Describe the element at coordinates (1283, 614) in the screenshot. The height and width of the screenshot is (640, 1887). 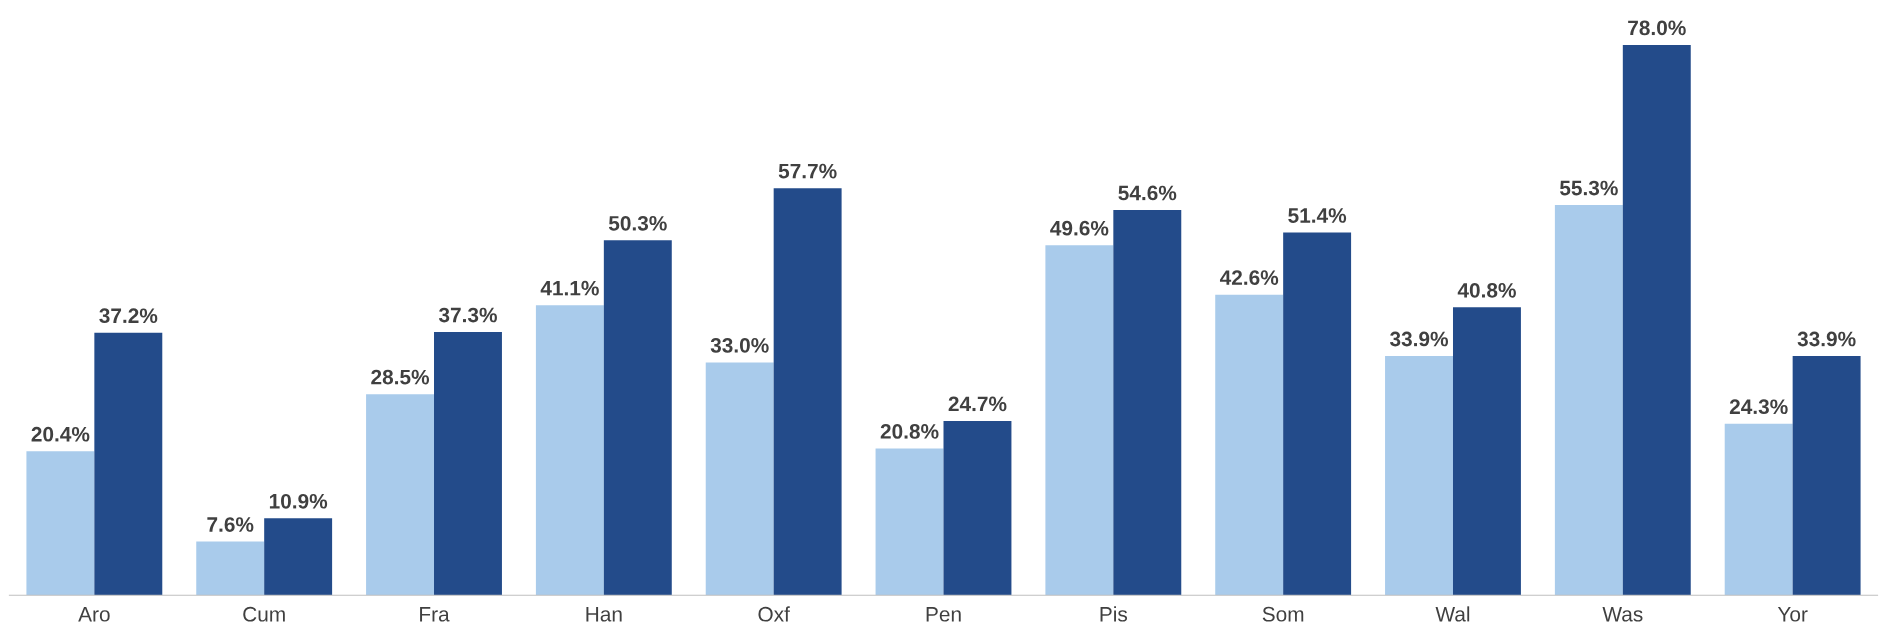
I see `x-tick-label: Som` at that location.